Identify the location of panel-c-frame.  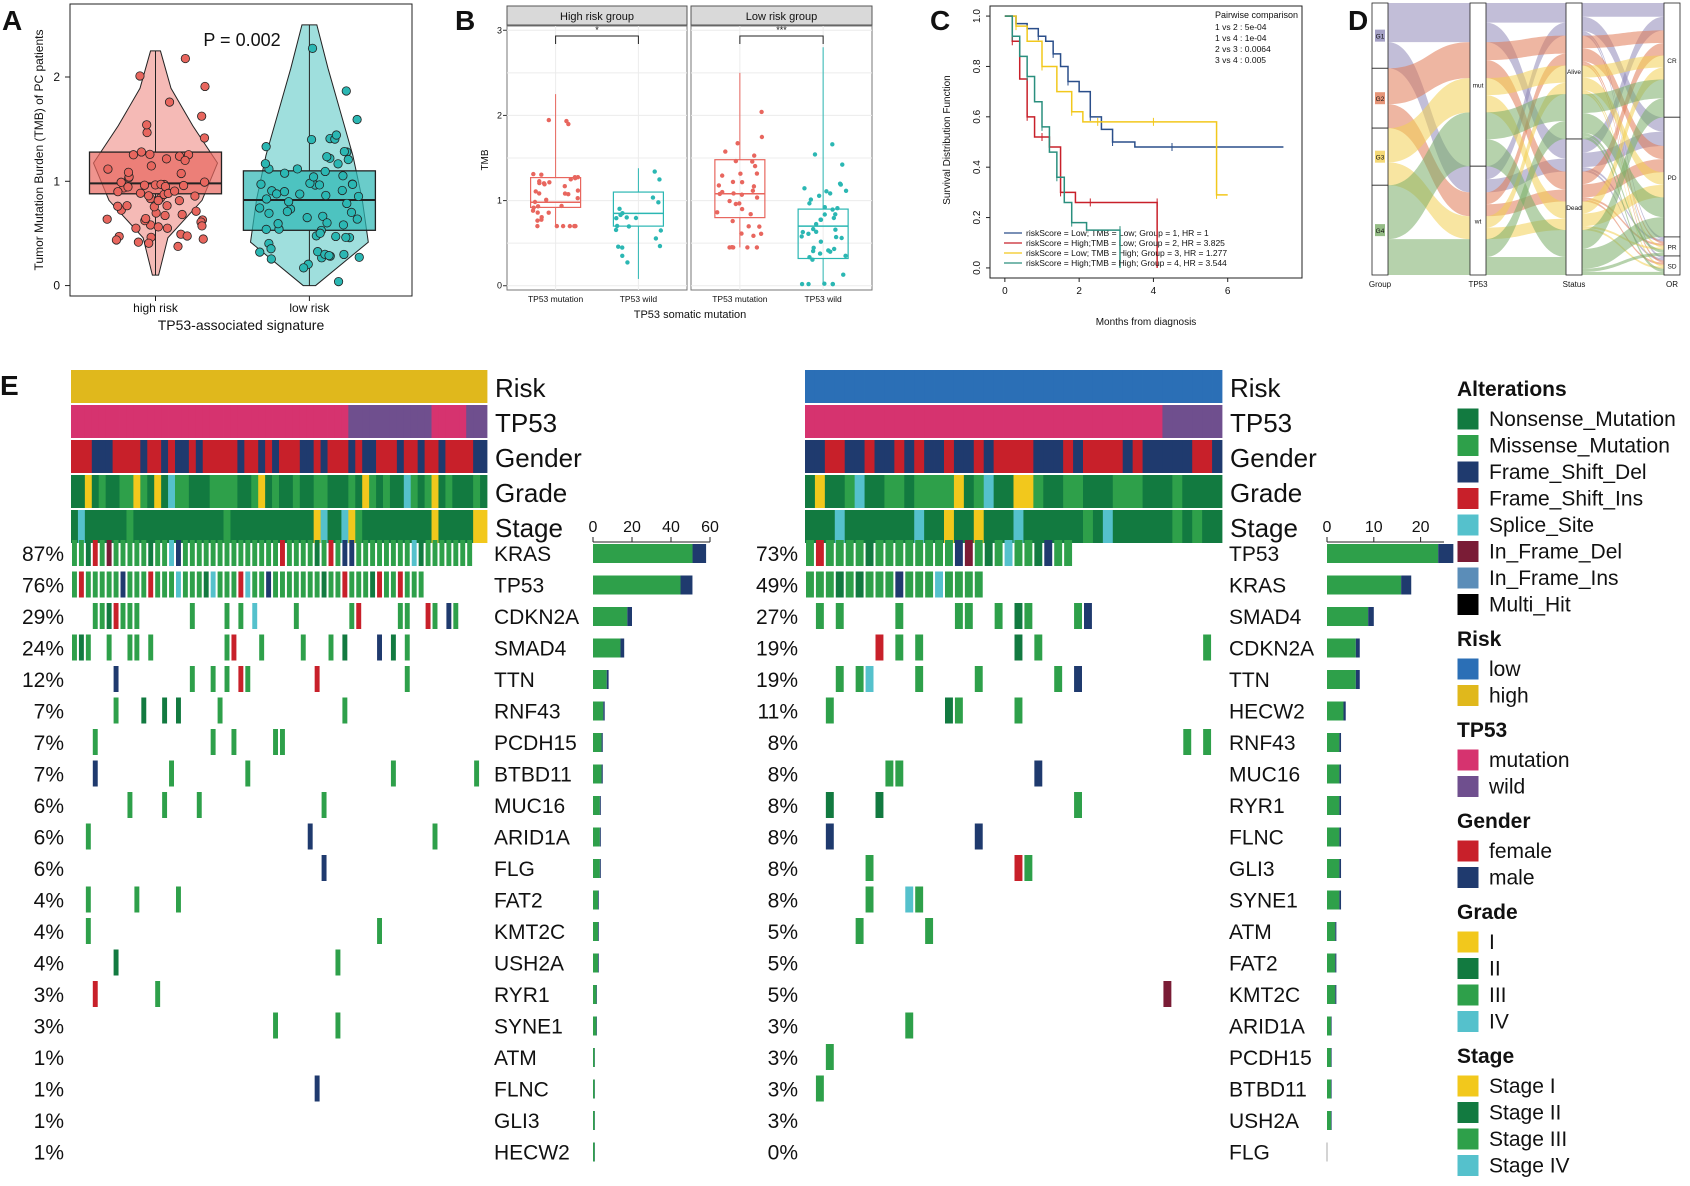
(1146, 142).